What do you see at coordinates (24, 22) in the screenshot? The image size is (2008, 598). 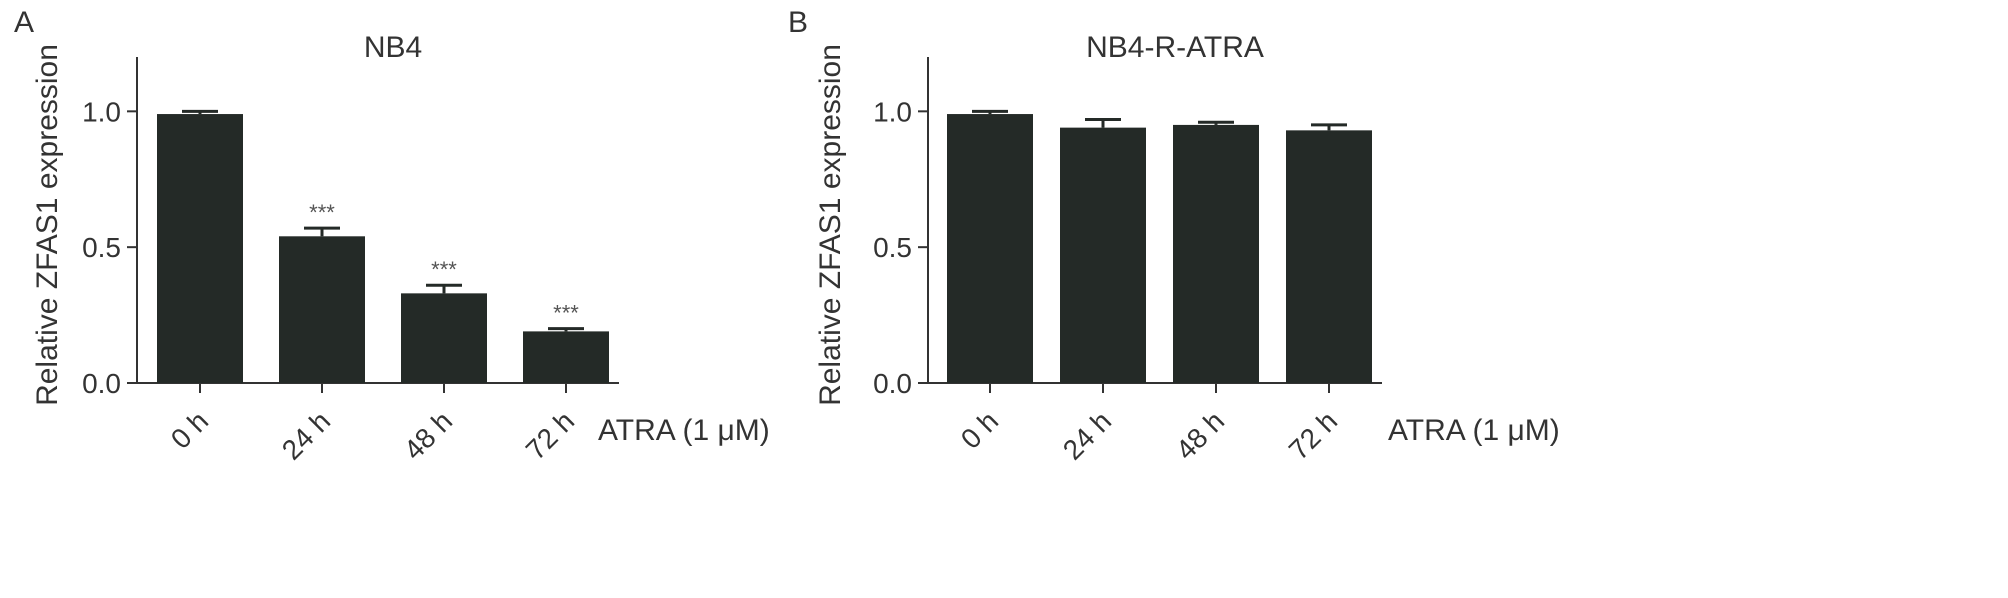 I see `panel-letter: A` at bounding box center [24, 22].